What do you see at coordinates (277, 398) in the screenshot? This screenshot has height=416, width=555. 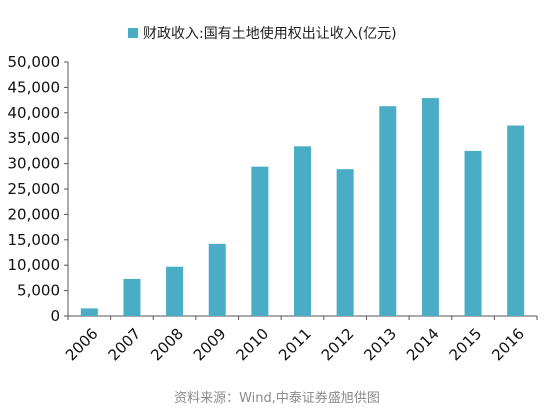 I see `source-label: 资料来源：Wind,中泰证券盛旭供图` at bounding box center [277, 398].